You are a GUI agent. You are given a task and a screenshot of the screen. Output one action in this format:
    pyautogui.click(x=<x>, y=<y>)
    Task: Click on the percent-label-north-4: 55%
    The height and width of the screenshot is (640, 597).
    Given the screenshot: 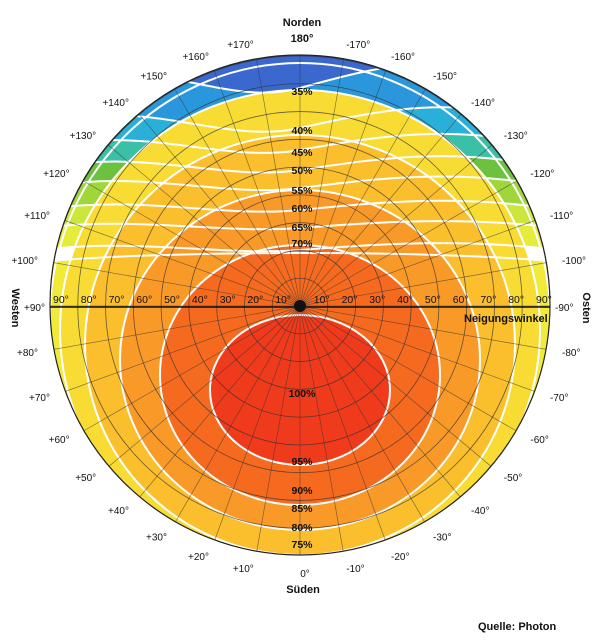 What is the action you would take?
    pyautogui.click(x=302, y=191)
    